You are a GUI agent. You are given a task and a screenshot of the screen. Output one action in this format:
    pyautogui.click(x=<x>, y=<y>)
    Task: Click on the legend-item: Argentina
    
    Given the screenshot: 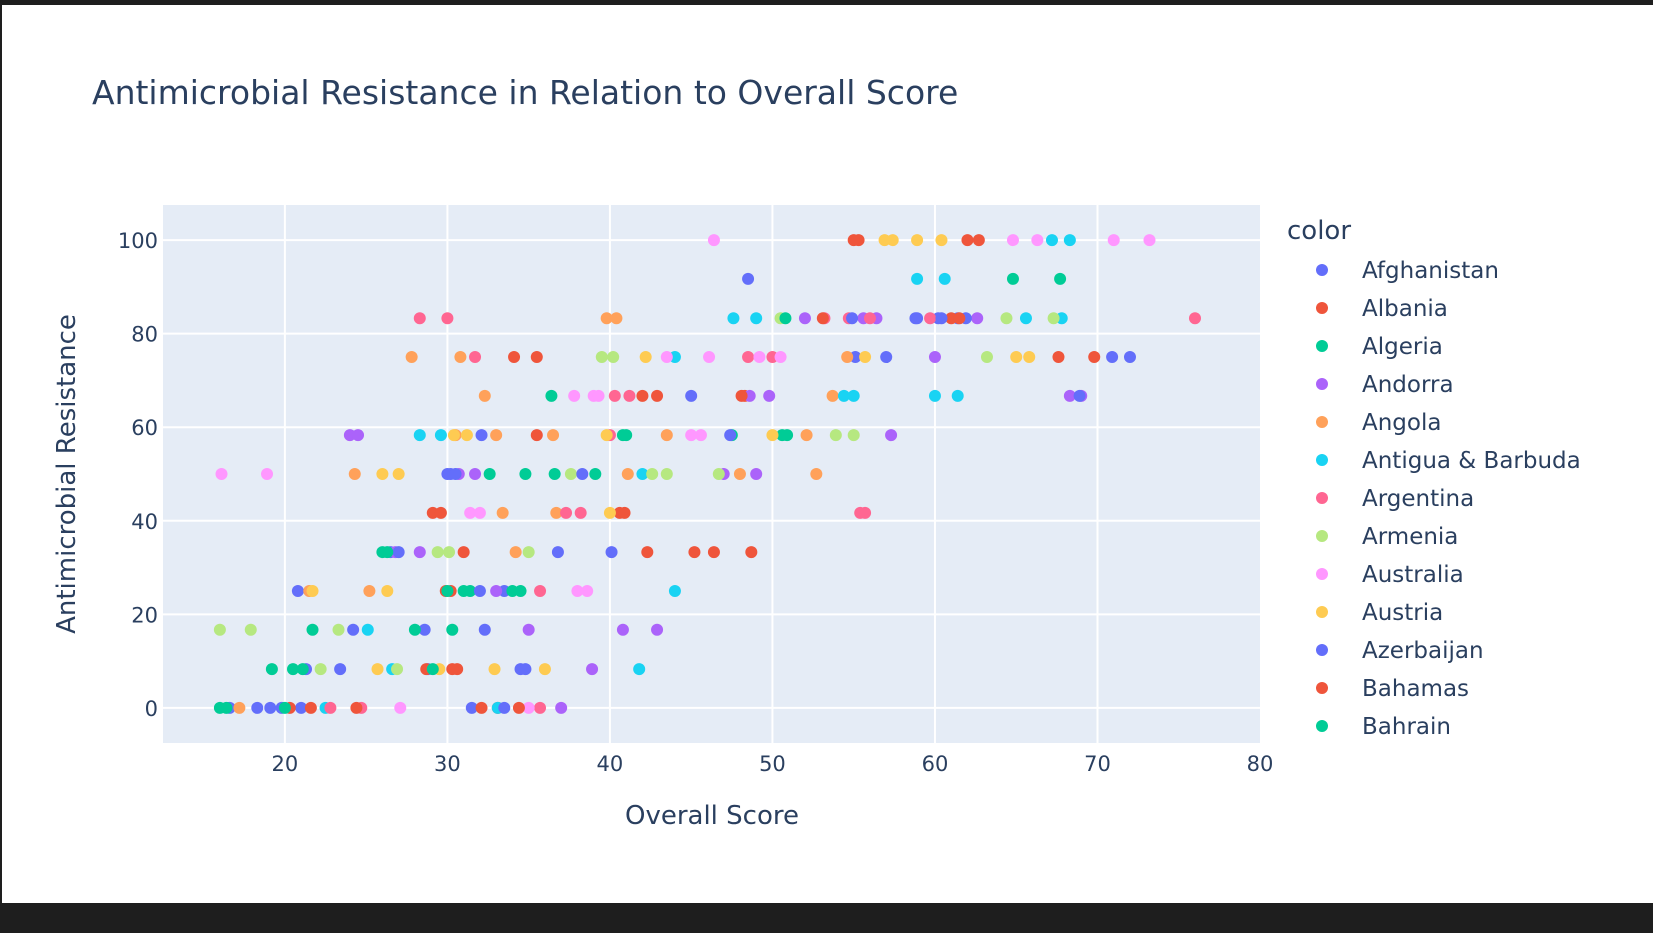 What is the action you would take?
    pyautogui.click(x=1395, y=499)
    